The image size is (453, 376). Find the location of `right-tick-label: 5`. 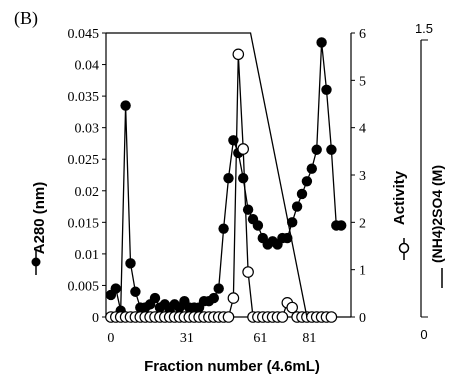

right-tick-label: 5 is located at coordinates (362, 81).